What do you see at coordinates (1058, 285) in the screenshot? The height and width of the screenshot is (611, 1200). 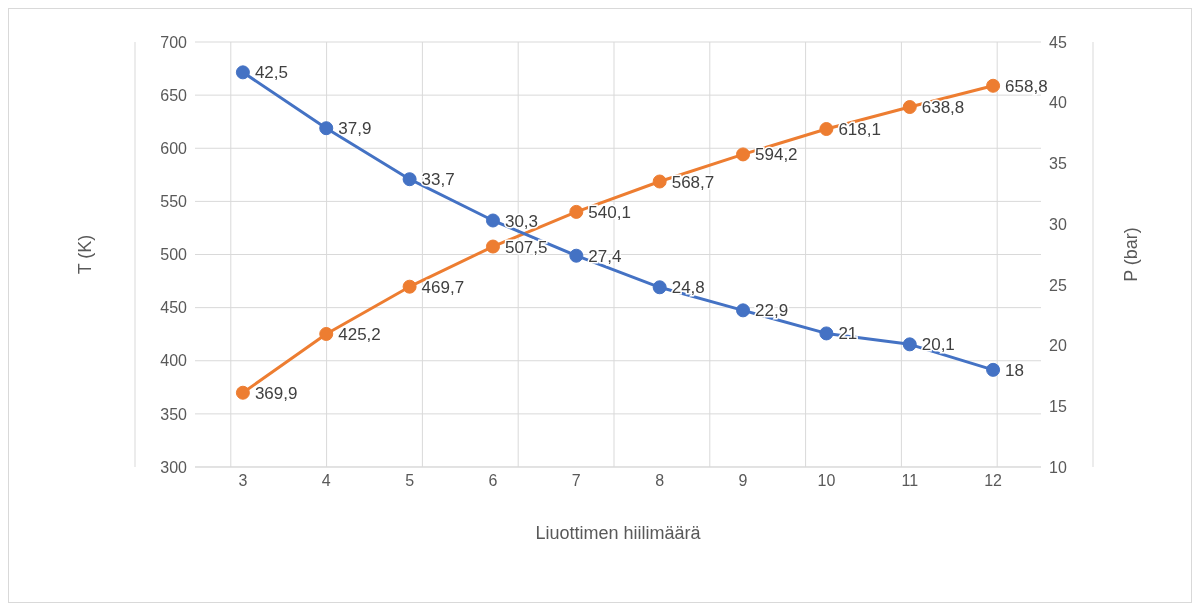 I see `y2-tick-label: 25` at bounding box center [1058, 285].